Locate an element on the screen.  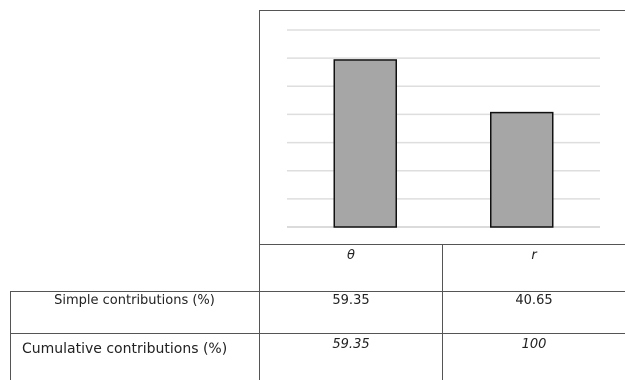
row1-left-border is located at coordinates (10, 335).